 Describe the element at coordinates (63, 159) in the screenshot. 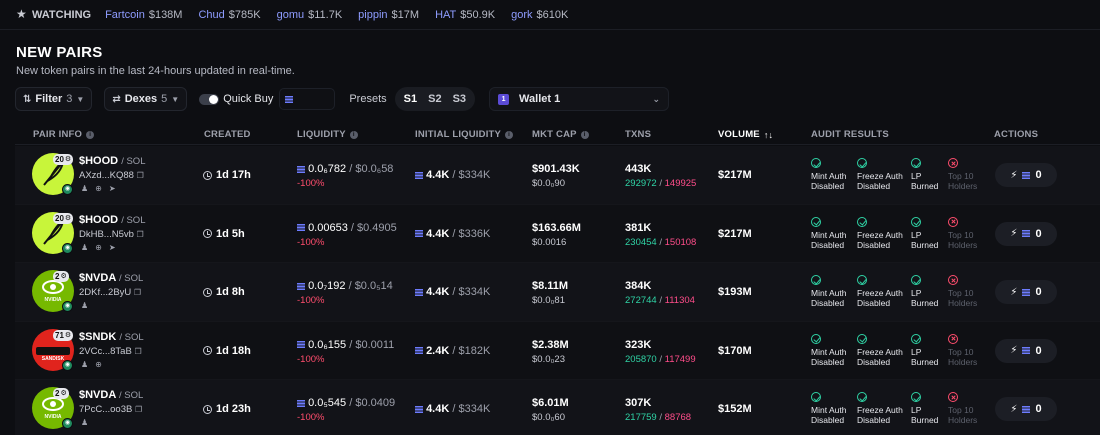

I see `holders-badge: 20 ⚙` at that location.